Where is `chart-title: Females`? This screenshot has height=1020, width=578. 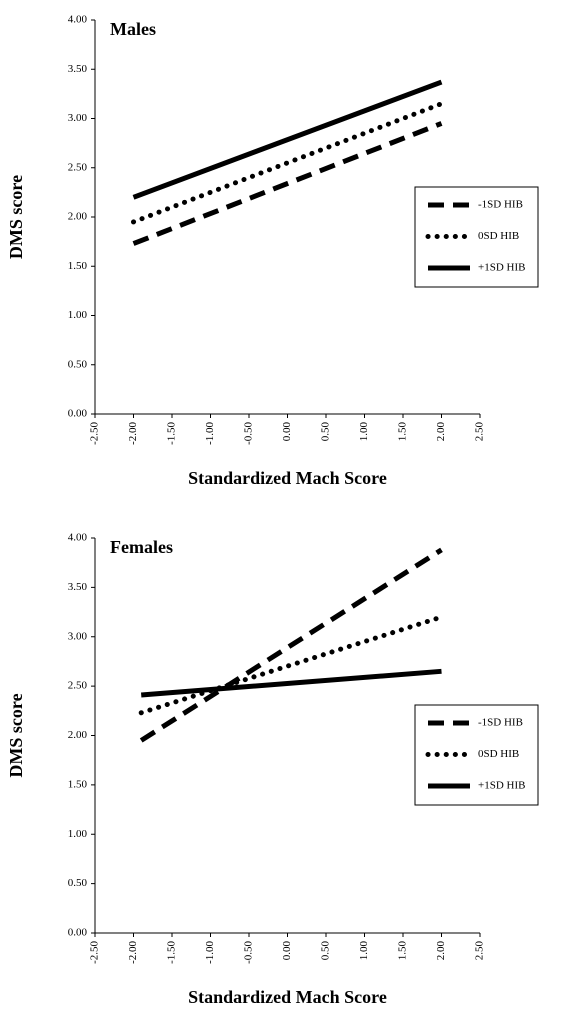 chart-title: Females is located at coordinates (141, 547).